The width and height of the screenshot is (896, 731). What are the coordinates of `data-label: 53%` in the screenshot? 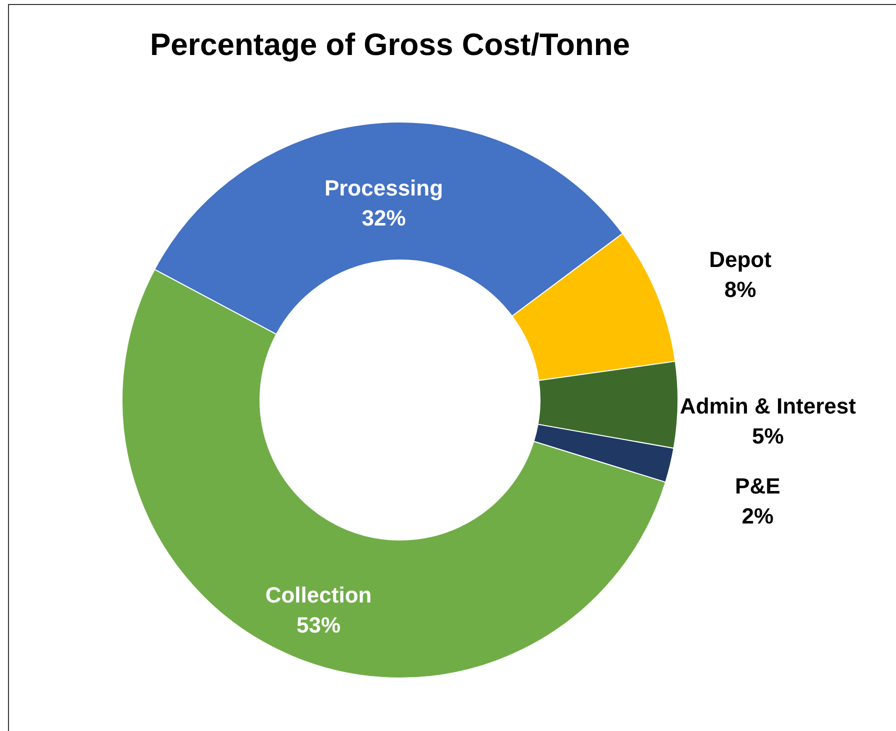 It's located at (318, 625).